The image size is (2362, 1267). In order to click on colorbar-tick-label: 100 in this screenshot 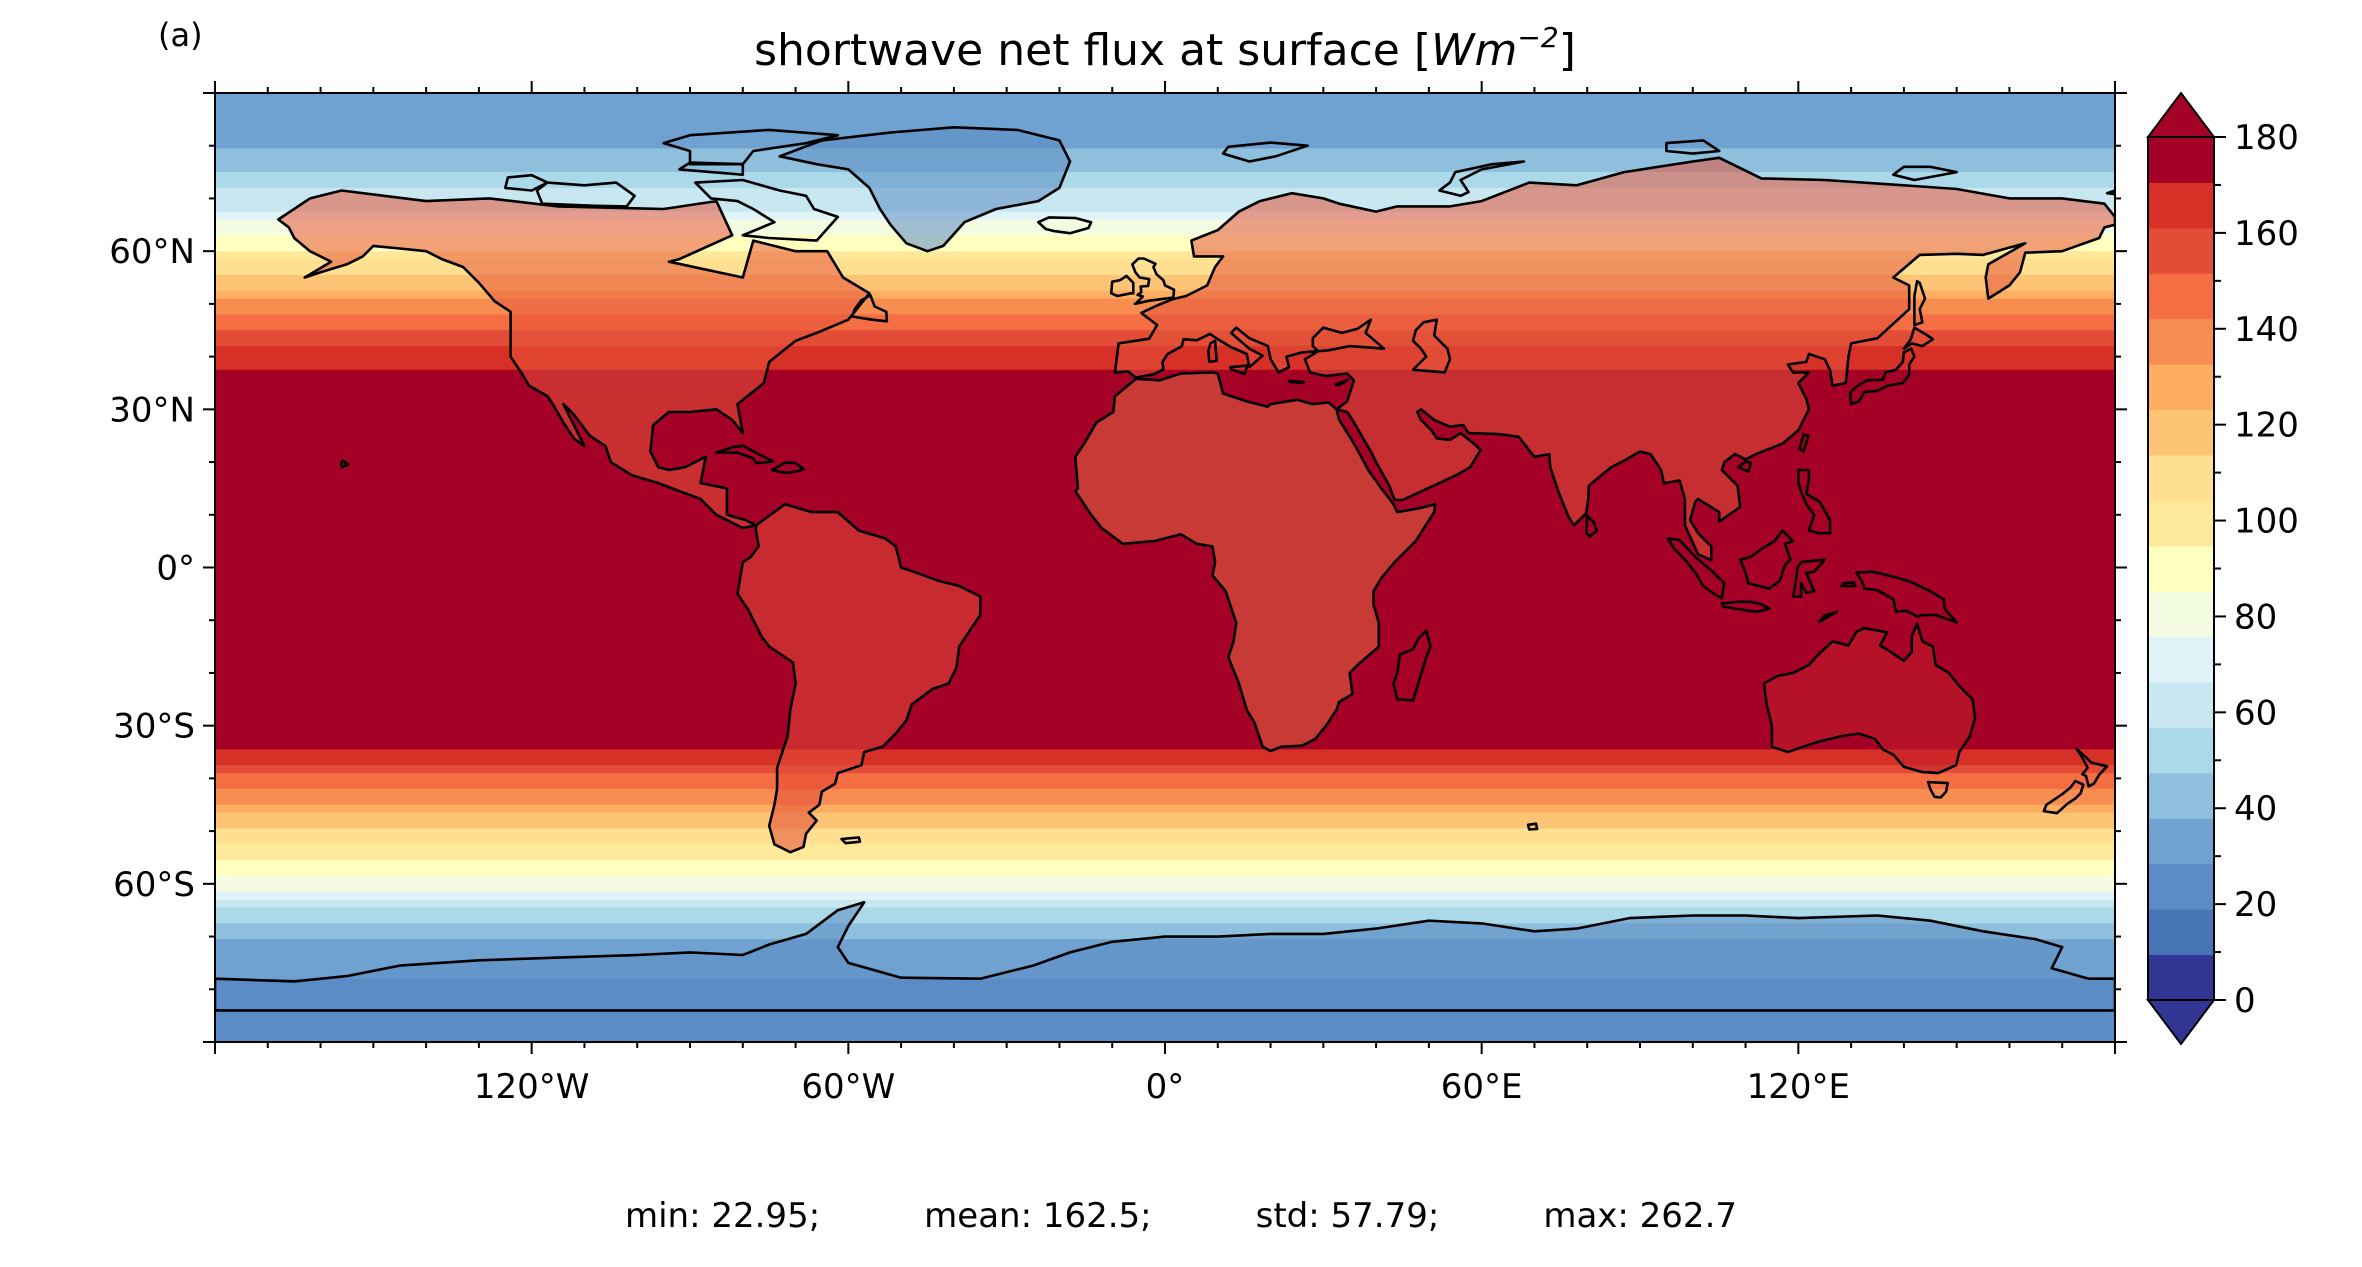, I will do `click(2266, 522)`.